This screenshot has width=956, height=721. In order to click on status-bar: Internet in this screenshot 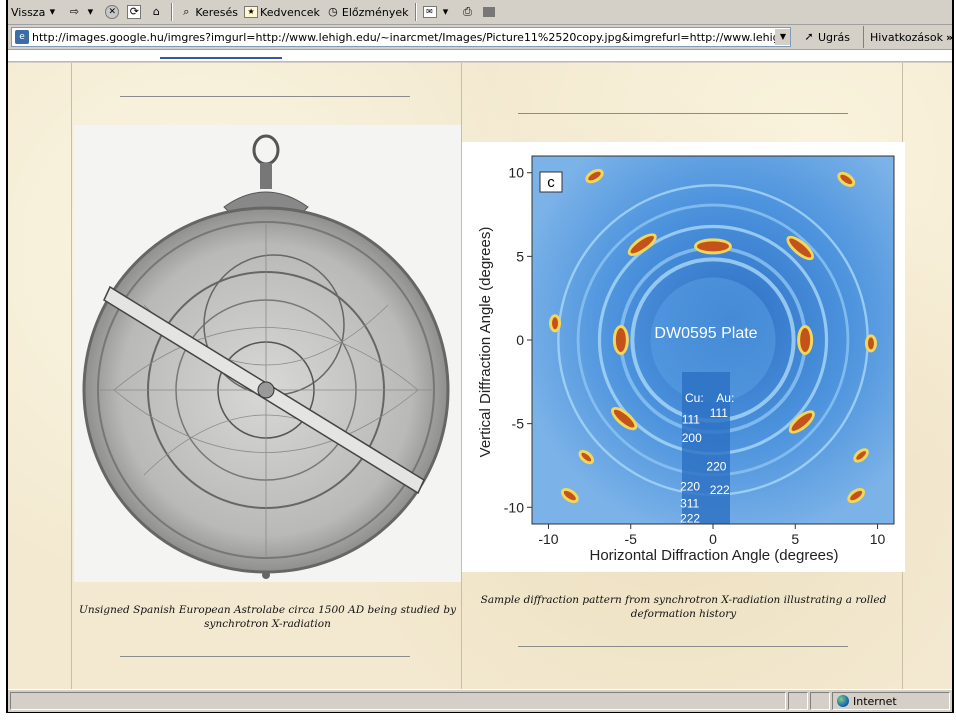, I will do `click(480, 700)`.